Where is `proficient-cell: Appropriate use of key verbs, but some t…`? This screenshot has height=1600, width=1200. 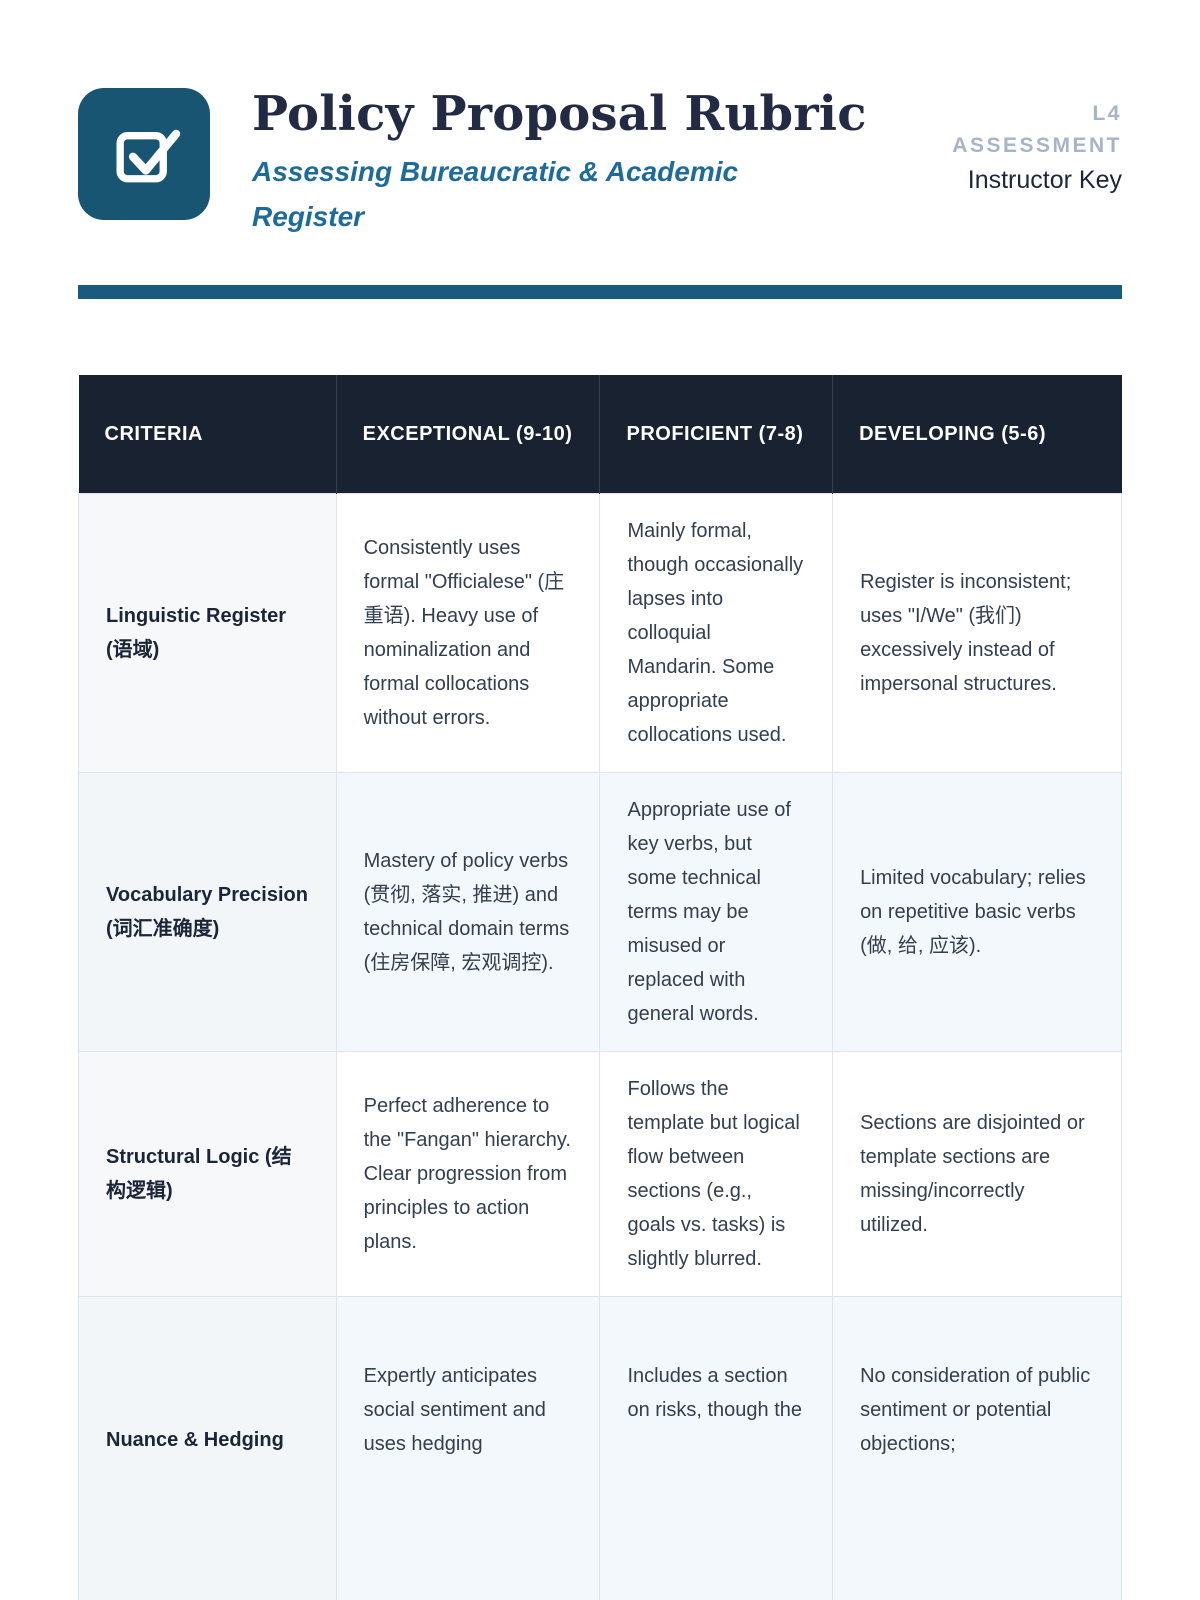 proficient-cell: Appropriate use of key verbs, but some t… is located at coordinates (716, 911).